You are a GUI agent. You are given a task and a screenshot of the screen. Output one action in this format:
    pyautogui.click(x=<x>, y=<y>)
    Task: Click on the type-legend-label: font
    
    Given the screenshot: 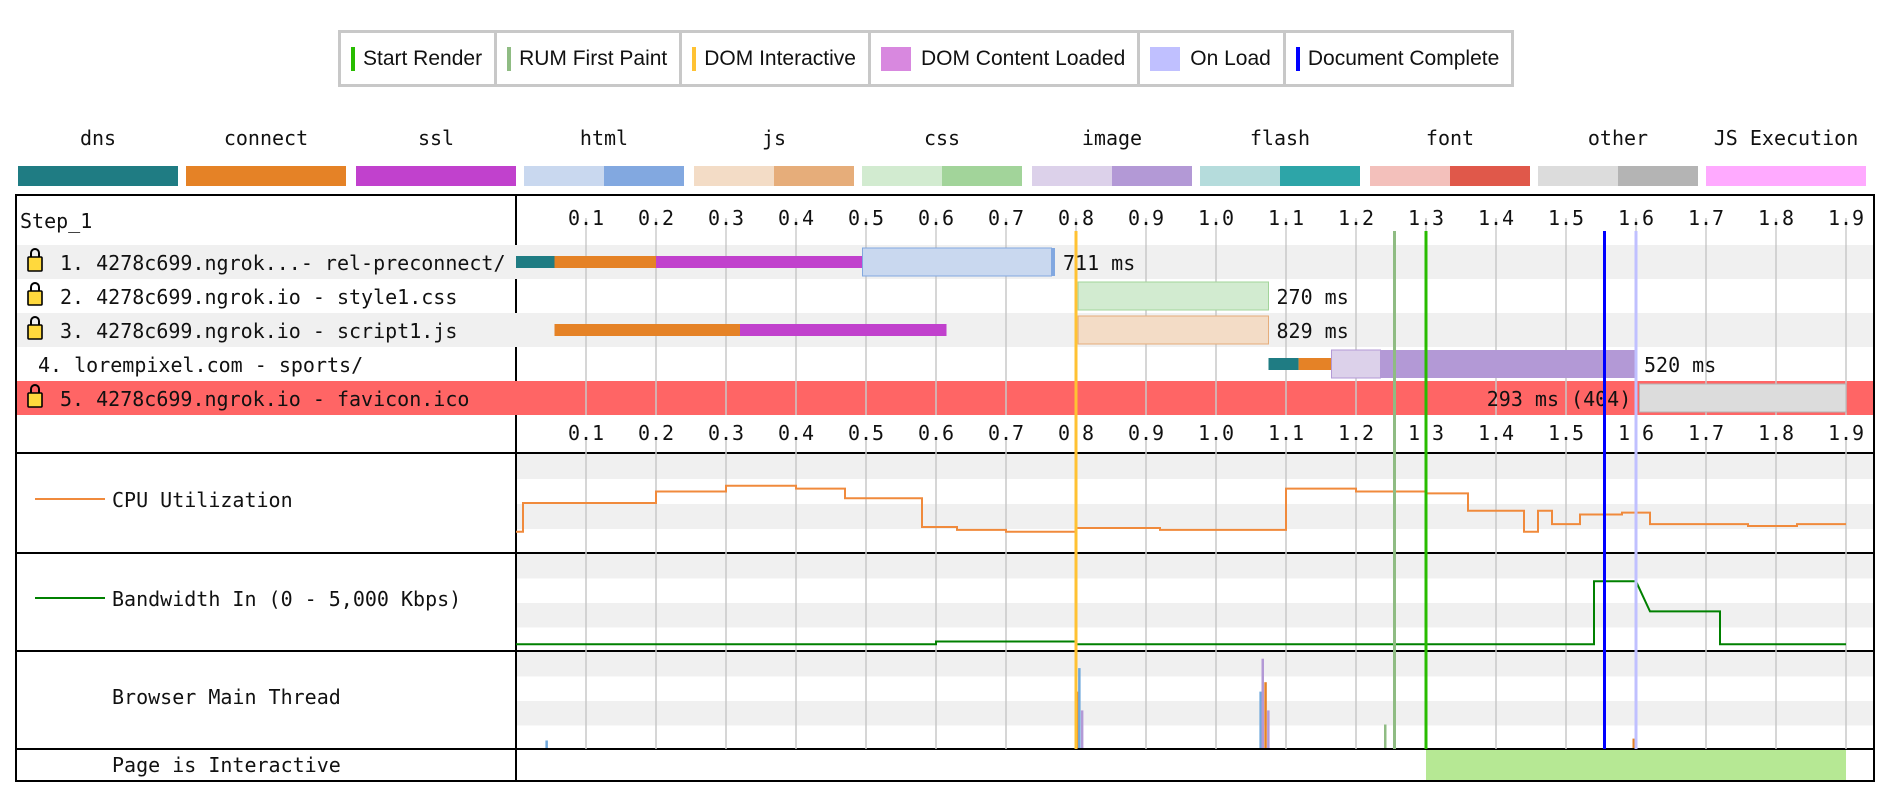 What is the action you would take?
    pyautogui.click(x=1450, y=138)
    